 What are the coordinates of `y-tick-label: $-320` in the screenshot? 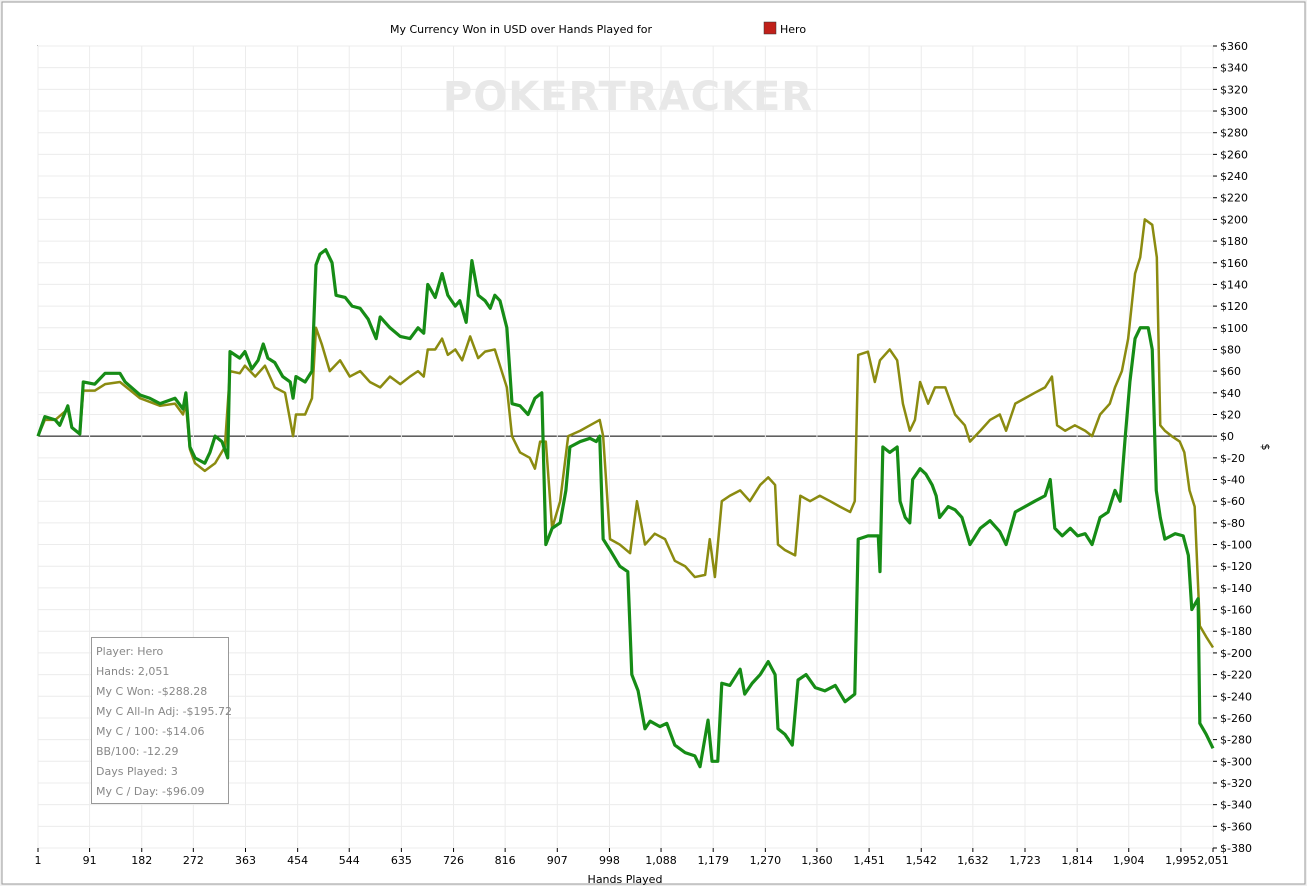 It's located at (1236, 783).